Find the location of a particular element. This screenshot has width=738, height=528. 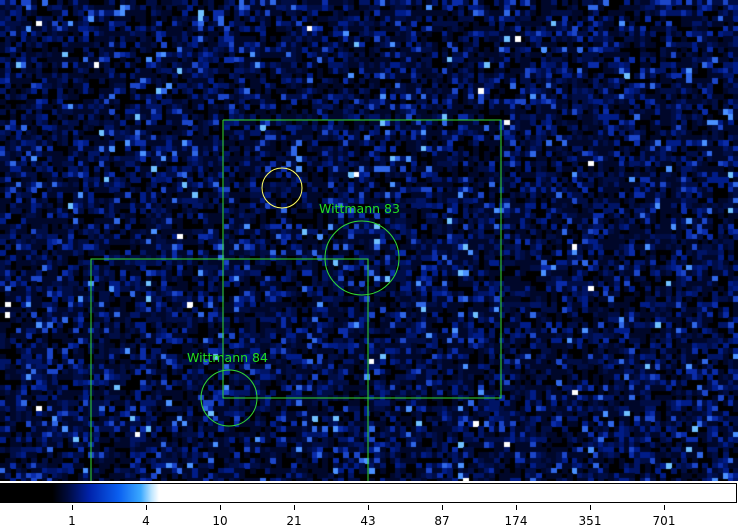

wittmann-83-circle is located at coordinates (362, 258).